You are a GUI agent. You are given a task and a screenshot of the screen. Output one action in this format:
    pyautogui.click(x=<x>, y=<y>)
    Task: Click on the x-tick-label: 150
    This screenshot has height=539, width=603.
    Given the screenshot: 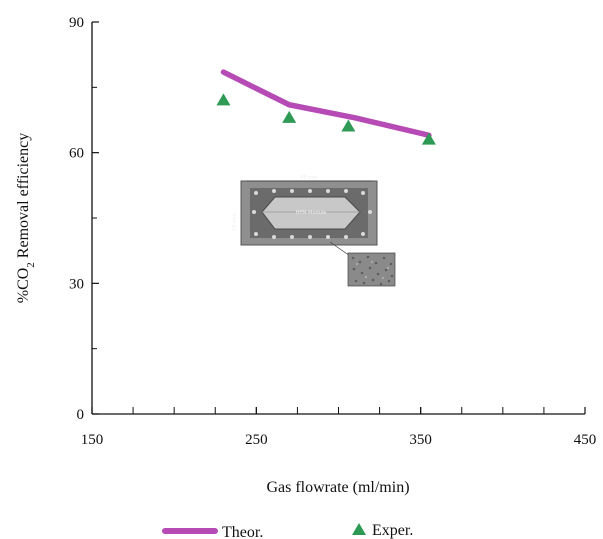 What is the action you would take?
    pyautogui.click(x=92, y=440)
    